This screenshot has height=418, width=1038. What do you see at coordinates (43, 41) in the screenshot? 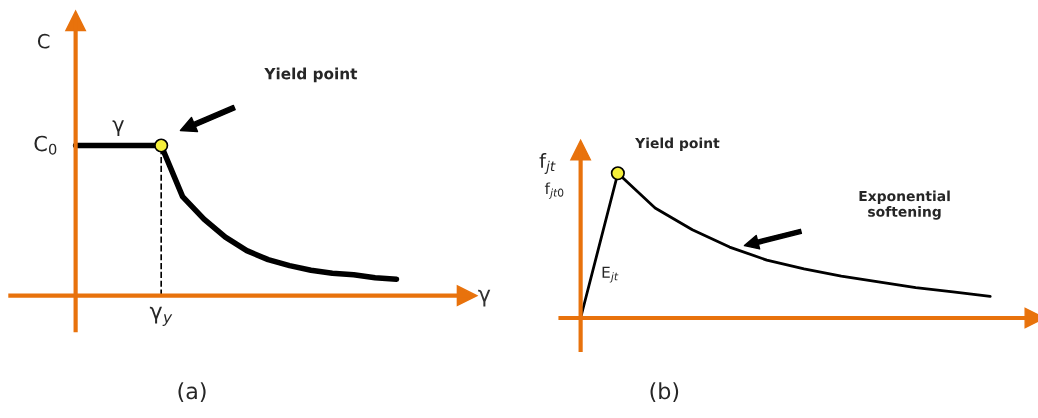
I see `y-axis-title: C` at bounding box center [43, 41].